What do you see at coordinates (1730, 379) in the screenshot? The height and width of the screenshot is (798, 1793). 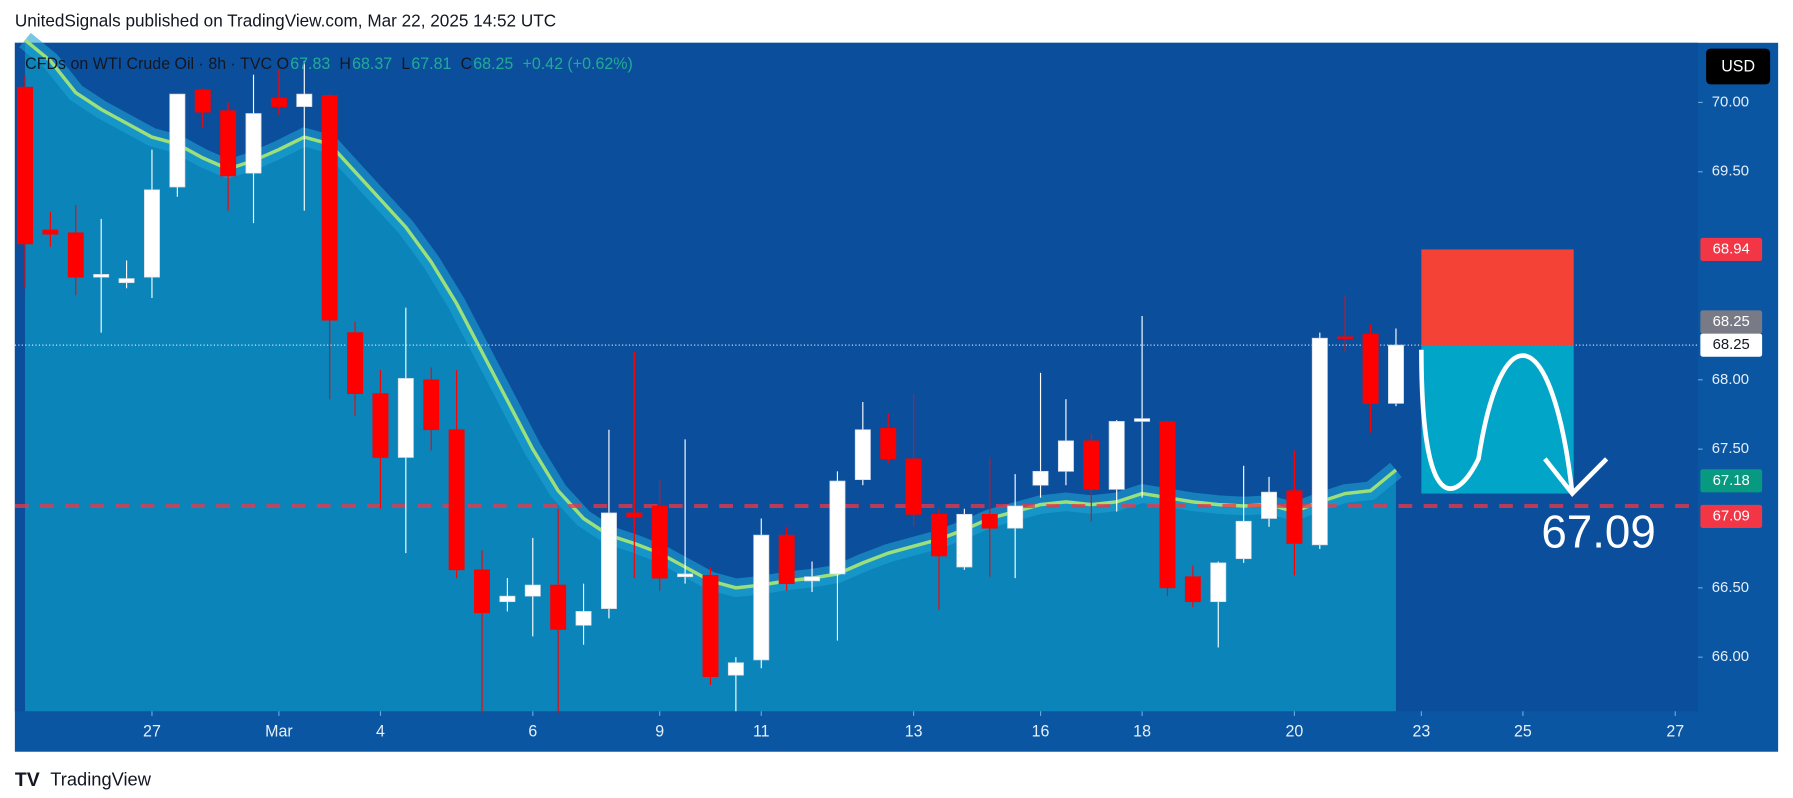 I see `y-tick-label: 68.00` at bounding box center [1730, 379].